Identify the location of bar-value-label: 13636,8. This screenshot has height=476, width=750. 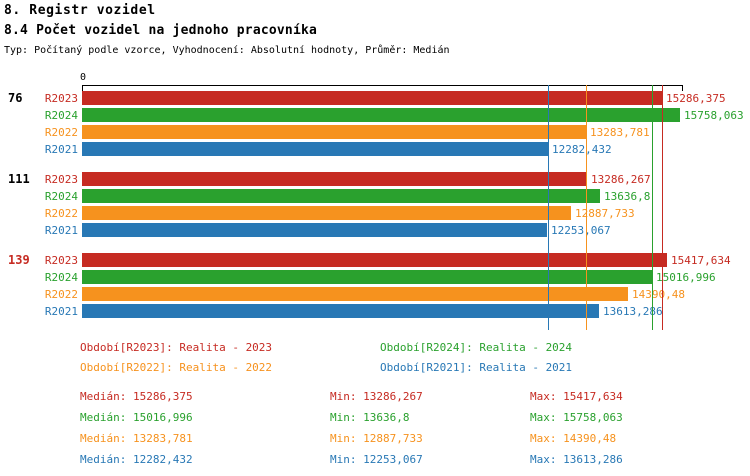
(627, 196).